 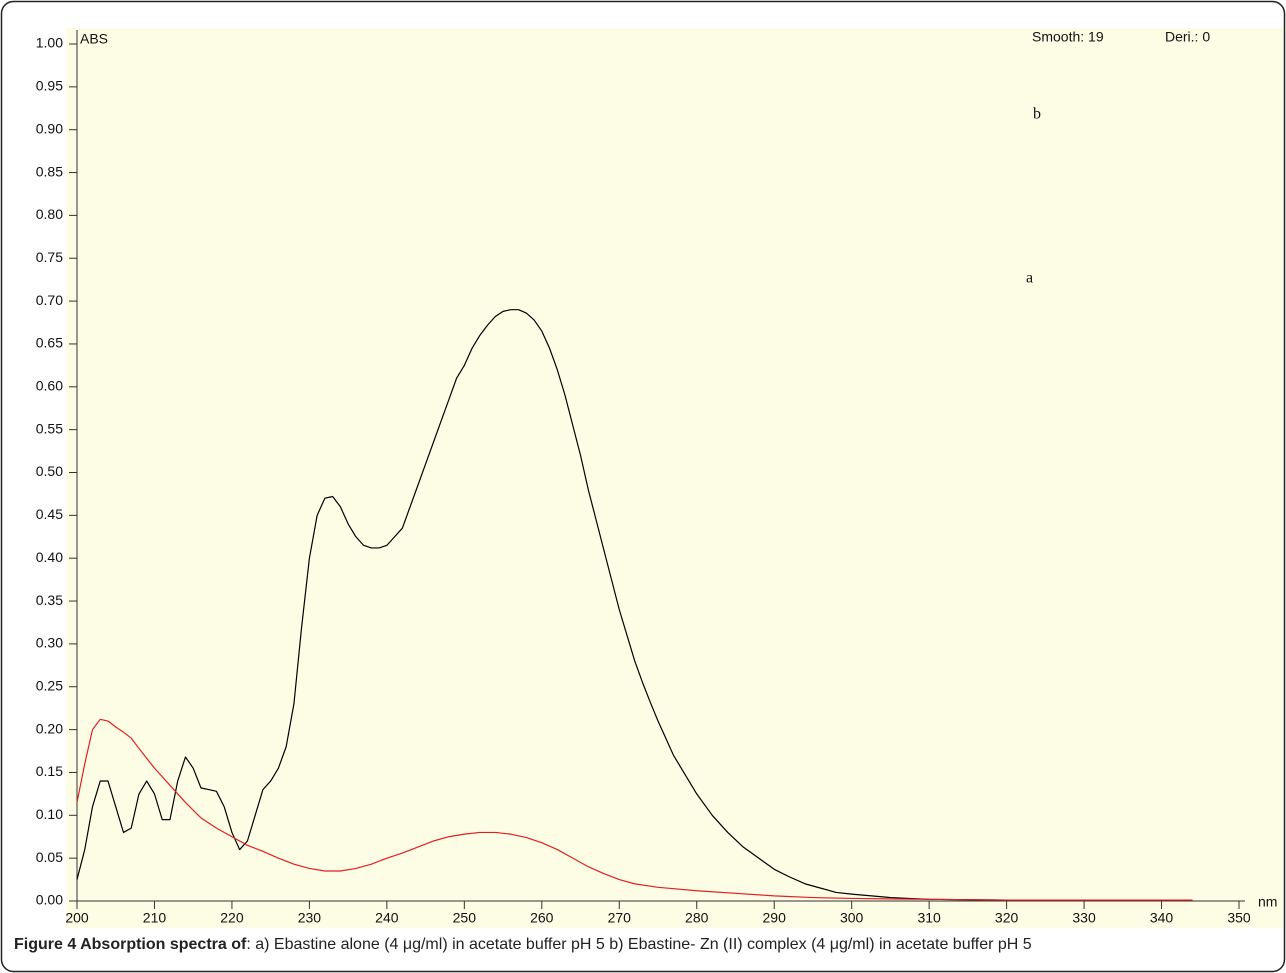 I want to click on y-tick-label: 0.30, so click(x=49, y=643).